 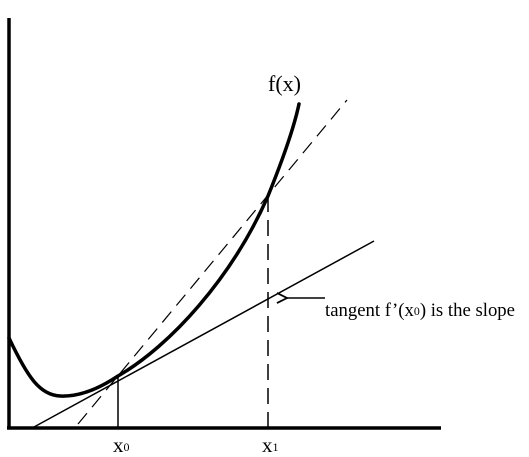 What do you see at coordinates (420, 310) in the screenshot?
I see `tangent-annotation: tangent f’(x0) is the slope` at bounding box center [420, 310].